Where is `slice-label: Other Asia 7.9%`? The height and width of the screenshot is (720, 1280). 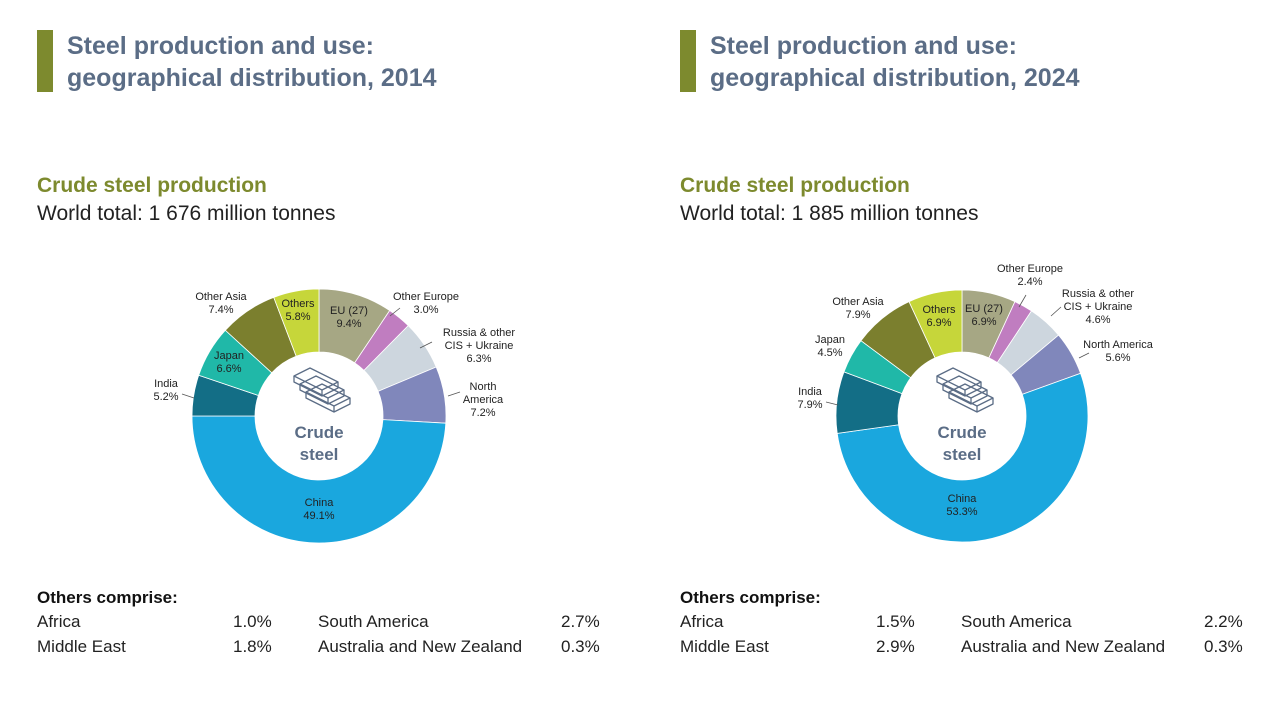 slice-label: Other Asia 7.9% is located at coordinates (858, 308).